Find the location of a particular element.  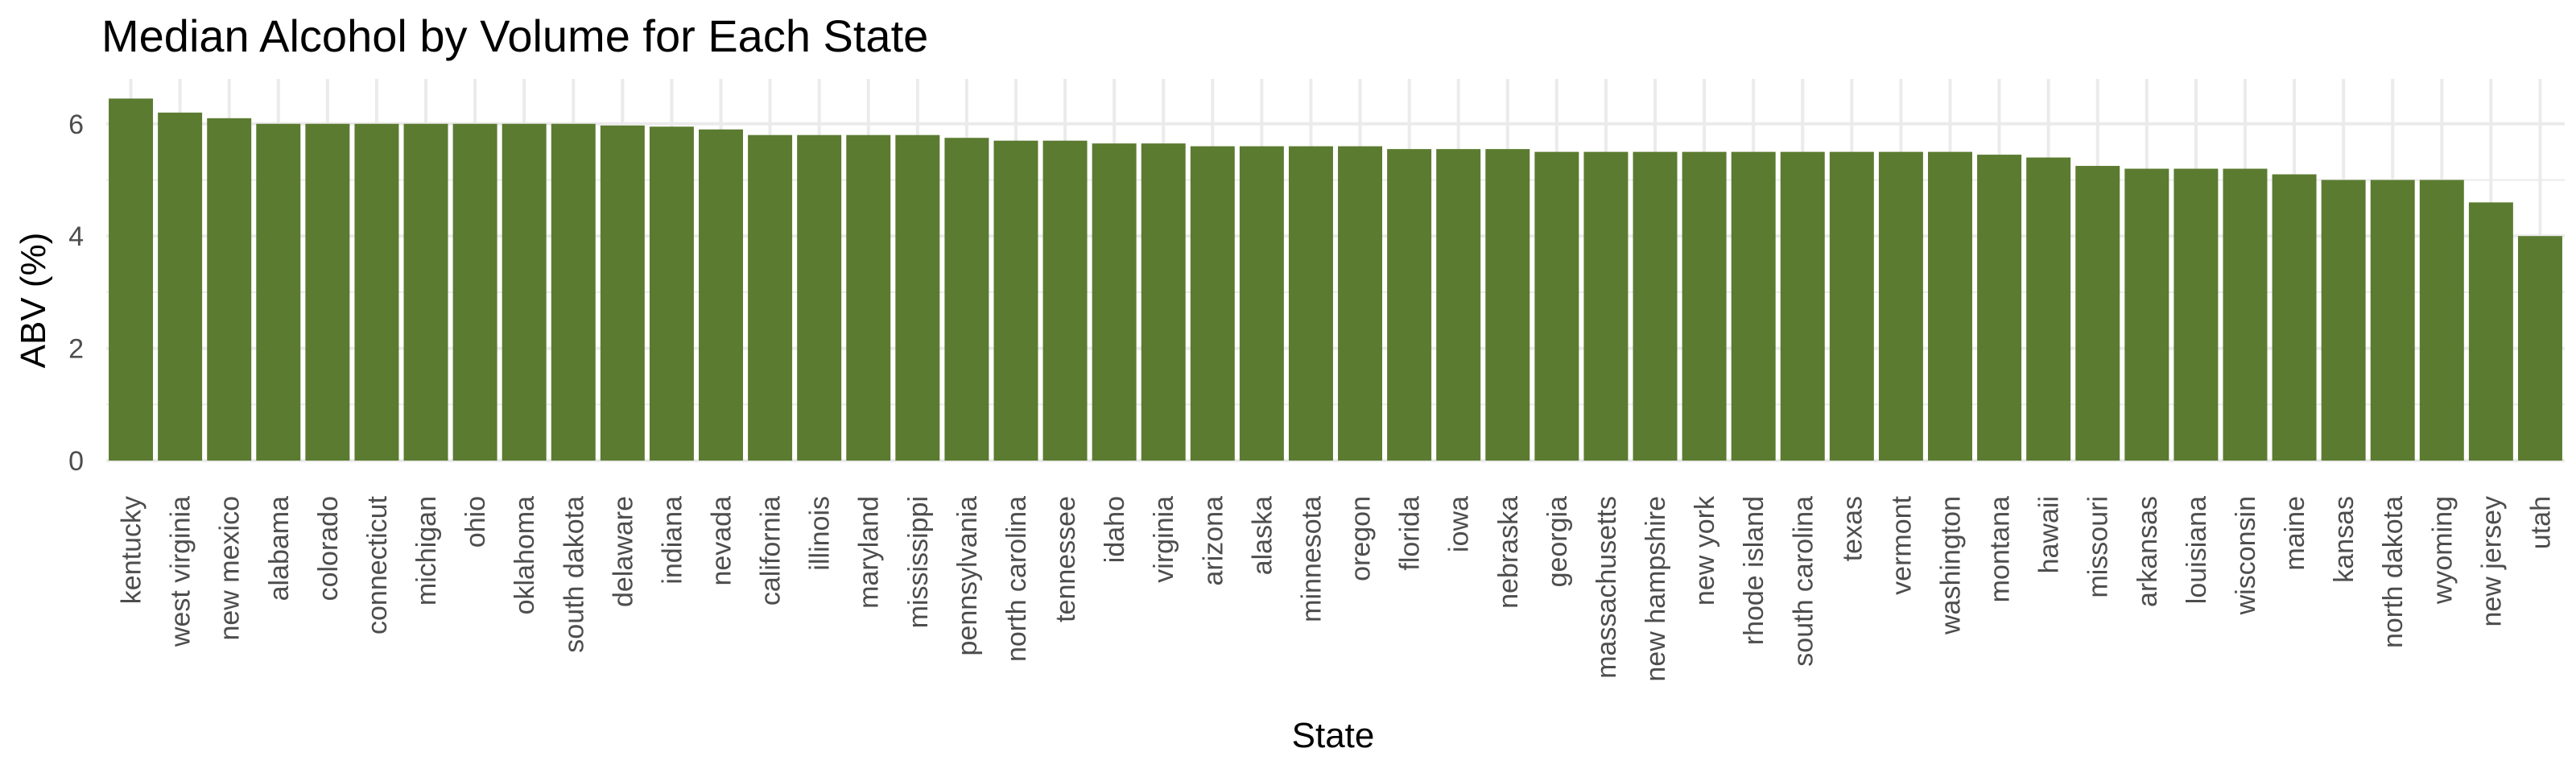

x-tick-label: wisconsin is located at coordinates (2246, 555).